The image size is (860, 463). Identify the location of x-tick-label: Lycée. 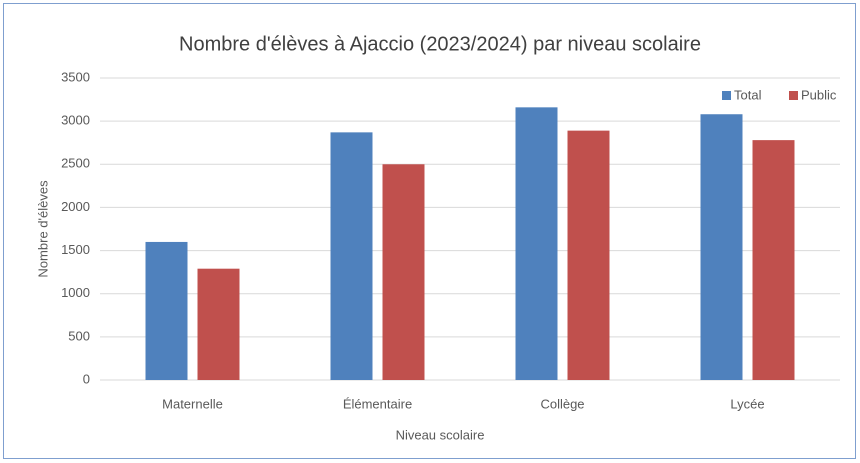
(747, 403).